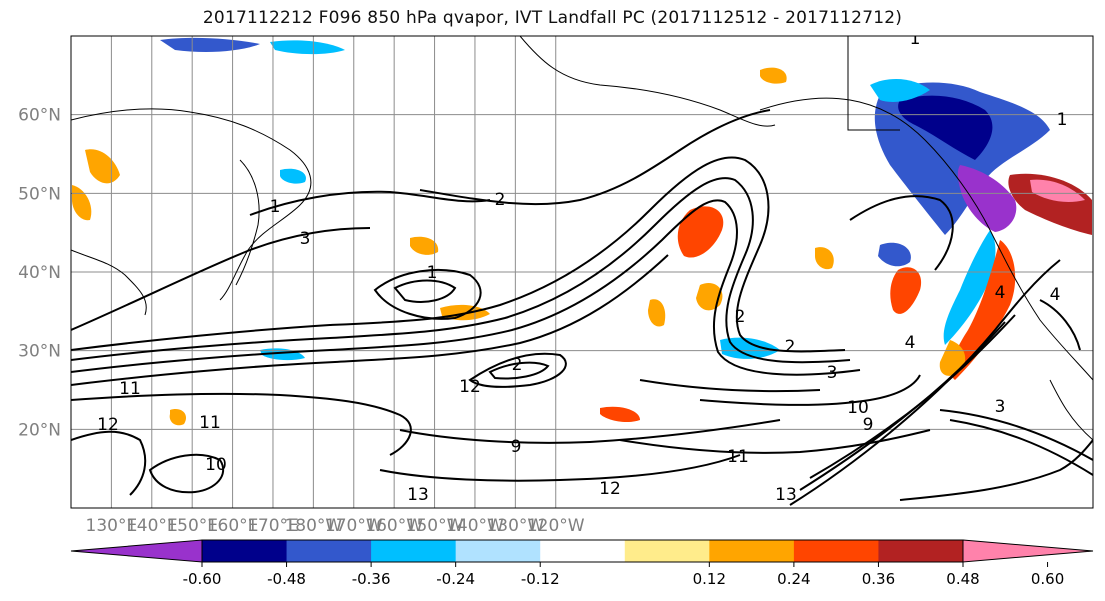 This screenshot has width=1105, height=601. What do you see at coordinates (709, 579) in the screenshot?
I see `colorbar-tick-label: 0.12` at bounding box center [709, 579].